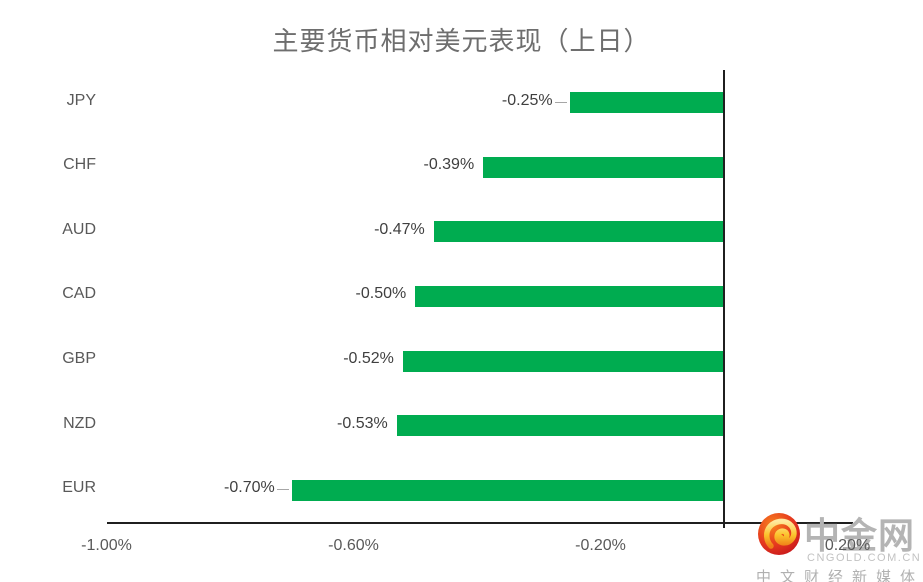 The width and height of the screenshot is (923, 582). I want to click on leader-line-eur, so click(282, 490).